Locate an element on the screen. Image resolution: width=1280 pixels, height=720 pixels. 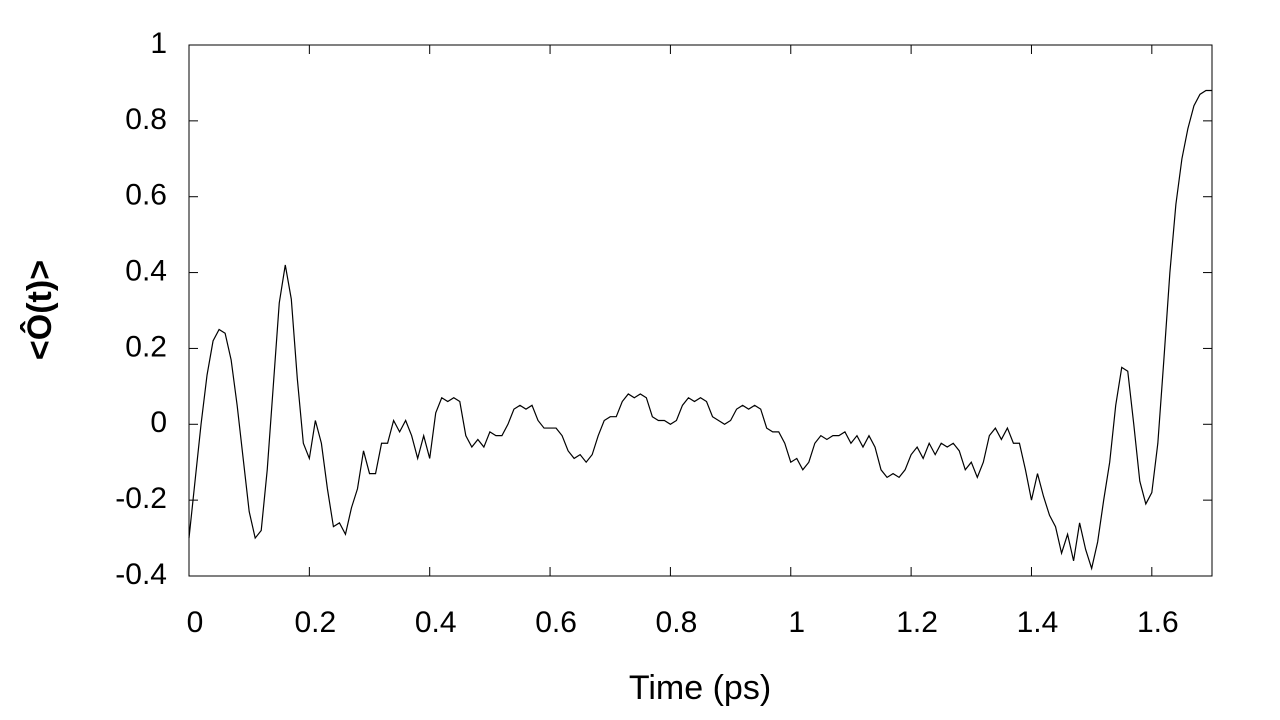
x-tick-label: 1.6 is located at coordinates (1158, 622).